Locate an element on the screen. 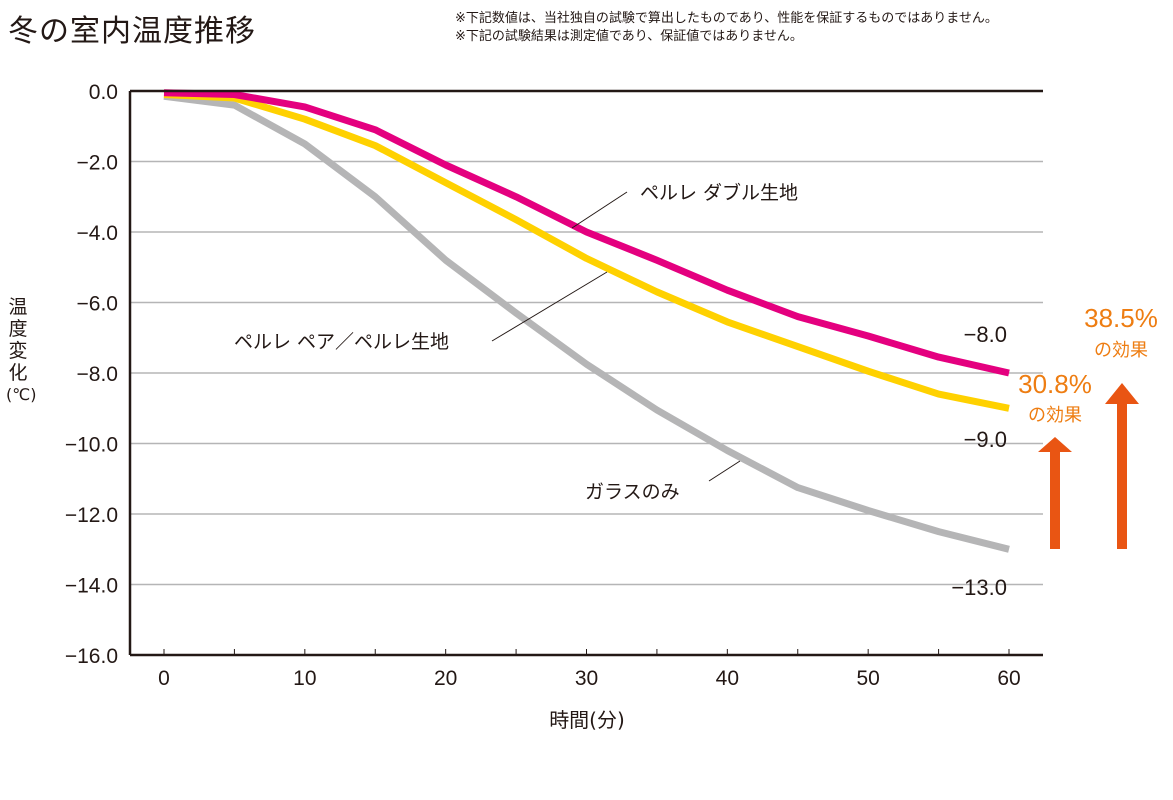 The width and height of the screenshot is (1173, 800). y-tick-label: −4.0 is located at coordinates (97, 233).